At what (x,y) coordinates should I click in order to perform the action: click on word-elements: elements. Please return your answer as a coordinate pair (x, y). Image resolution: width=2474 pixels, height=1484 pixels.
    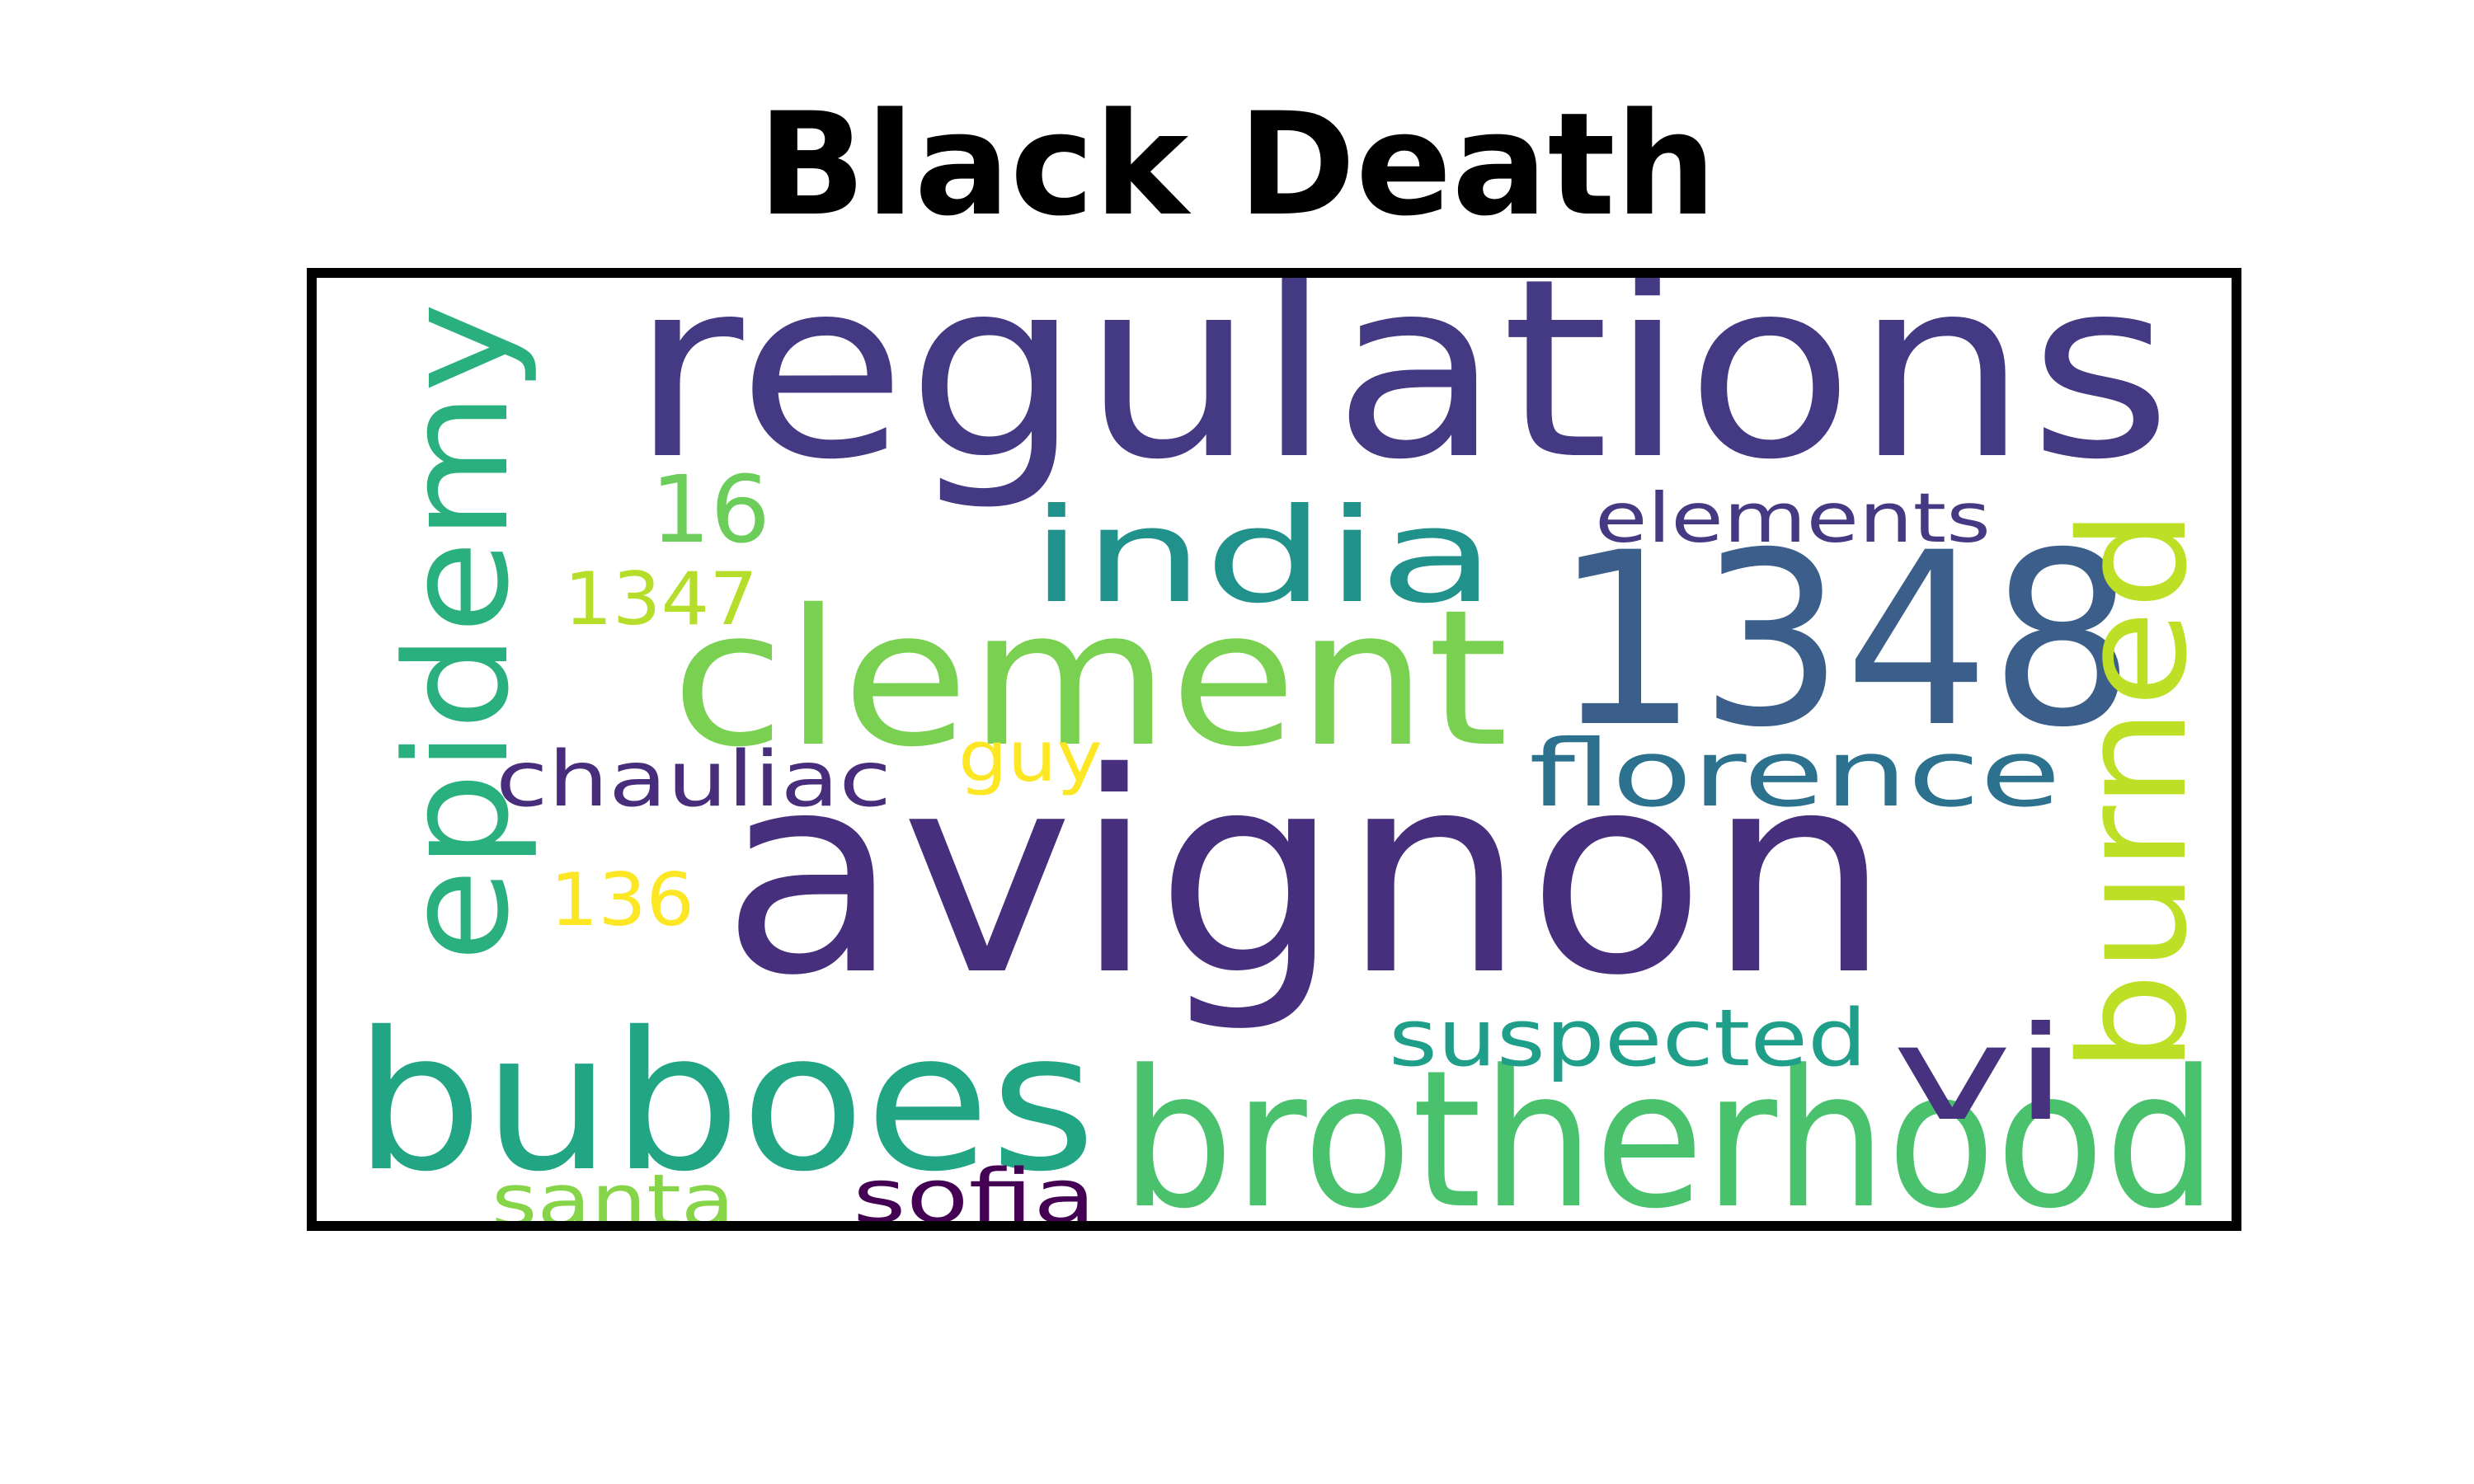
    Looking at the image, I should click on (1793, 518).